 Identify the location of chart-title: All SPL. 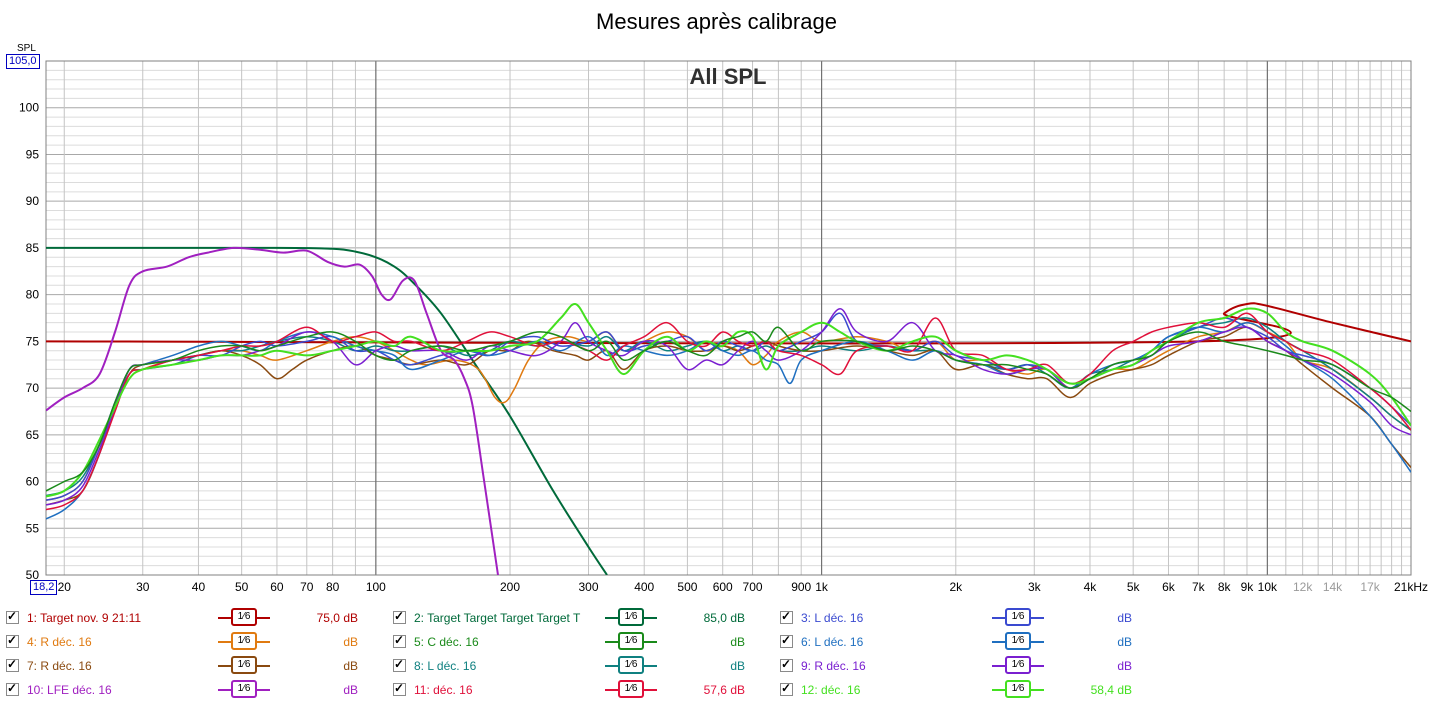
(727, 76).